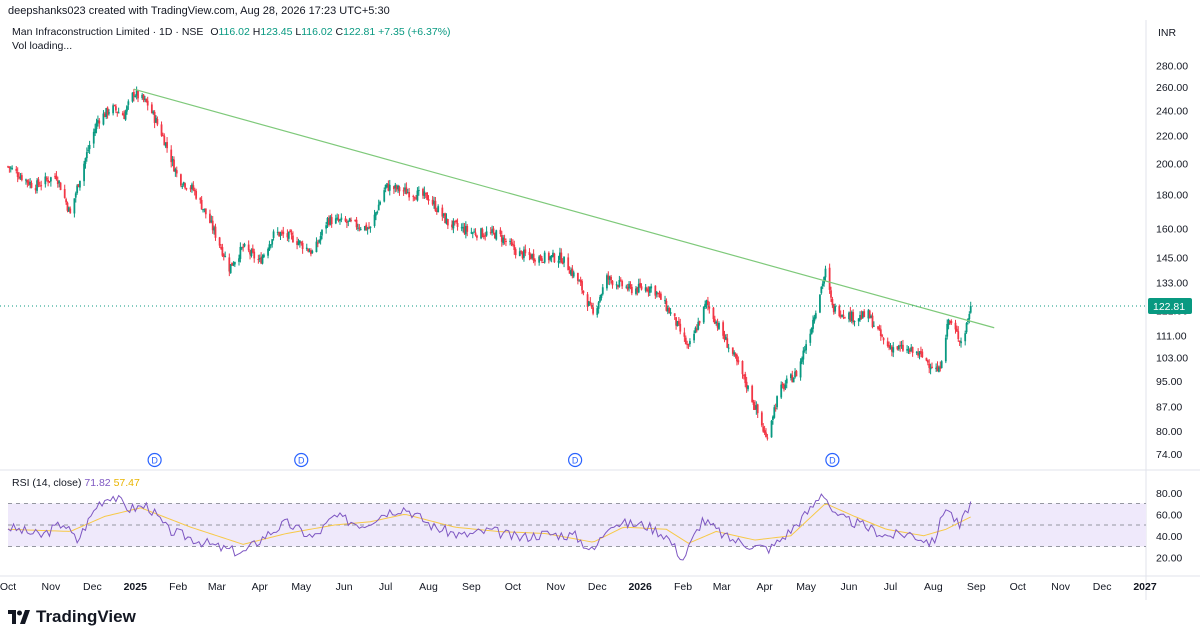  What do you see at coordinates (594, 526) in the screenshot?
I see `rsi-pane: 80.00 60.00 40.00 20.00` at bounding box center [594, 526].